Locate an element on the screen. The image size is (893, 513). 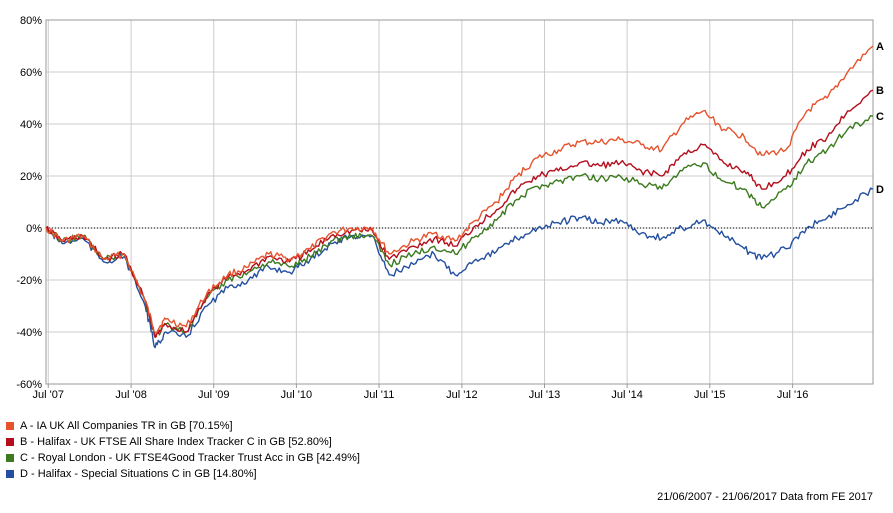
x-tick-label: Jul '11 is located at coordinates (379, 394).